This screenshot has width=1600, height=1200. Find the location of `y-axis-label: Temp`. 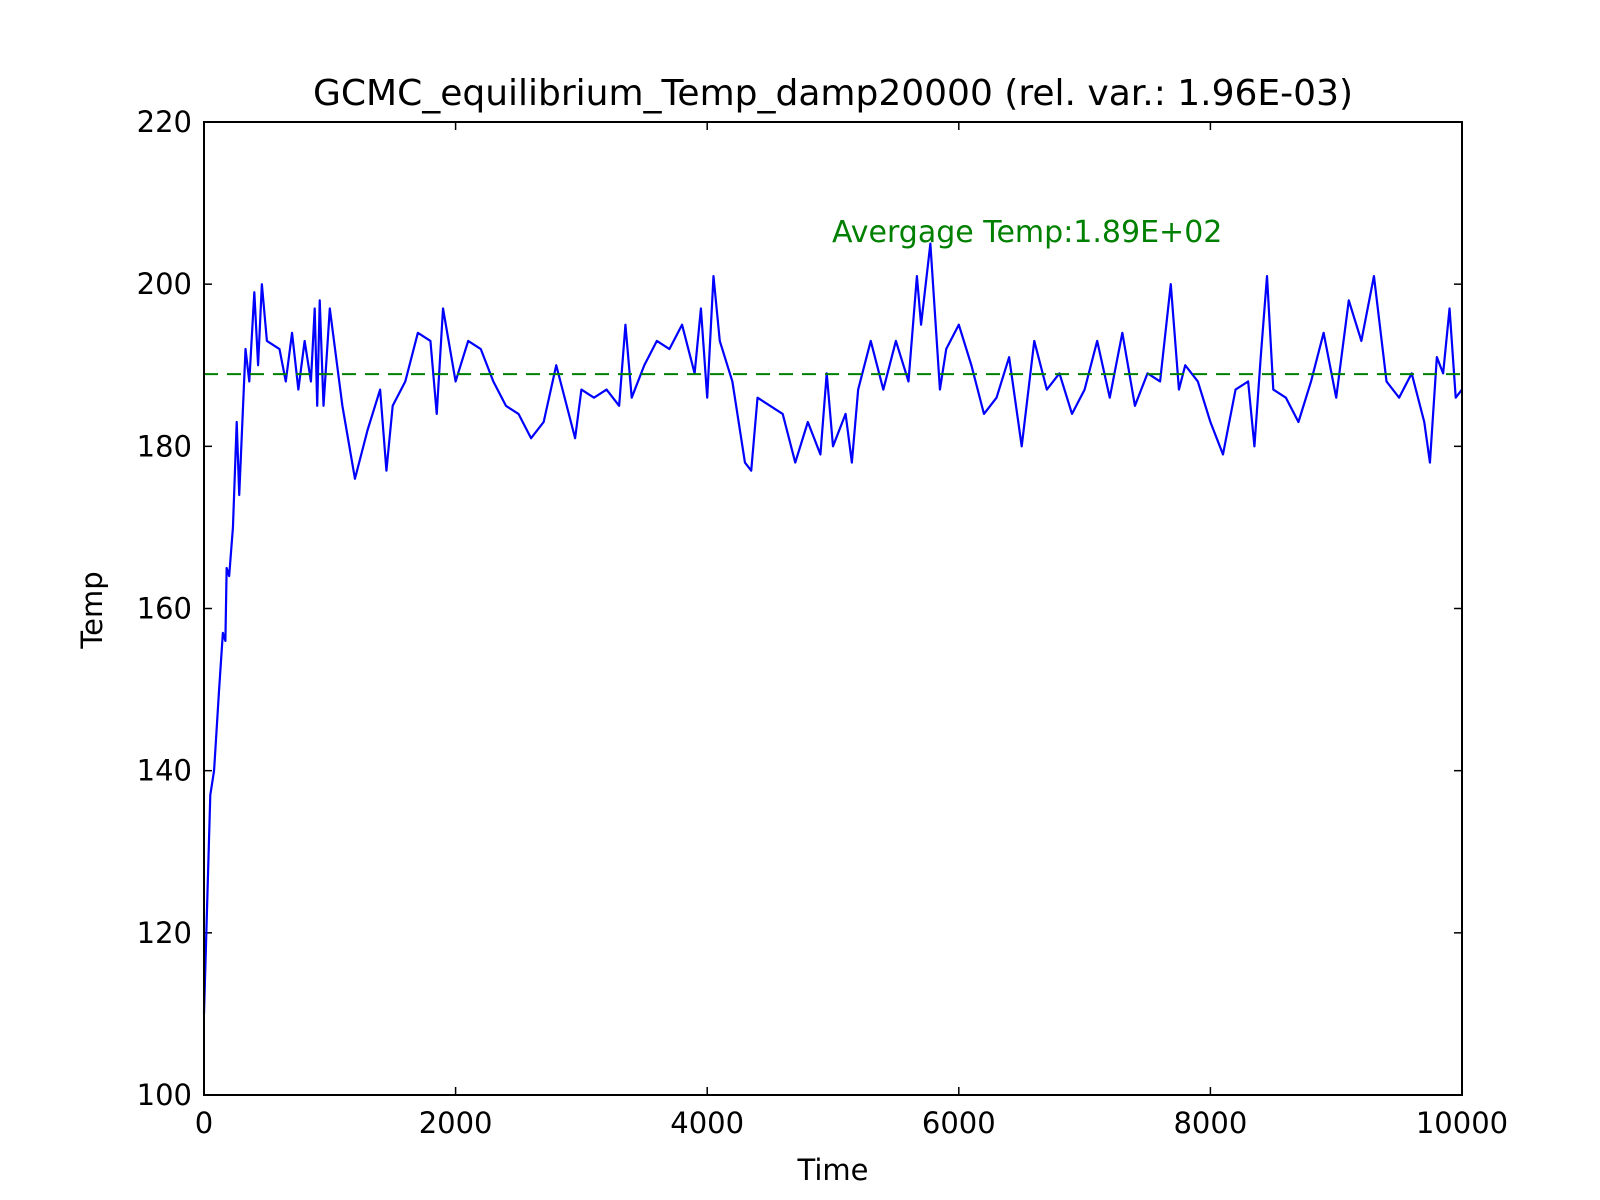

y-axis-label: Temp is located at coordinates (92, 610).